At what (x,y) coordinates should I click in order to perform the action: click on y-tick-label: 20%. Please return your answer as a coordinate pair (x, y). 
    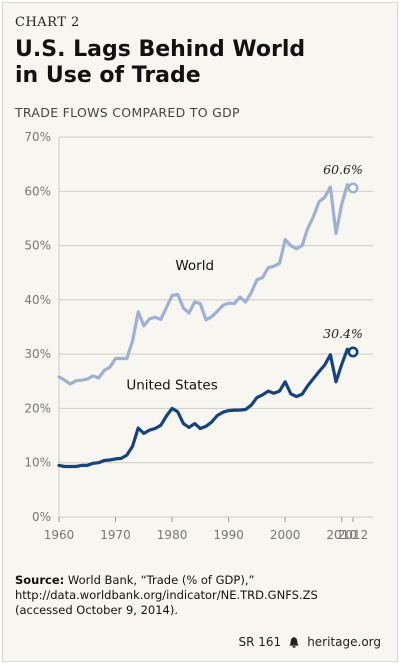
    Looking at the image, I should click on (37, 408).